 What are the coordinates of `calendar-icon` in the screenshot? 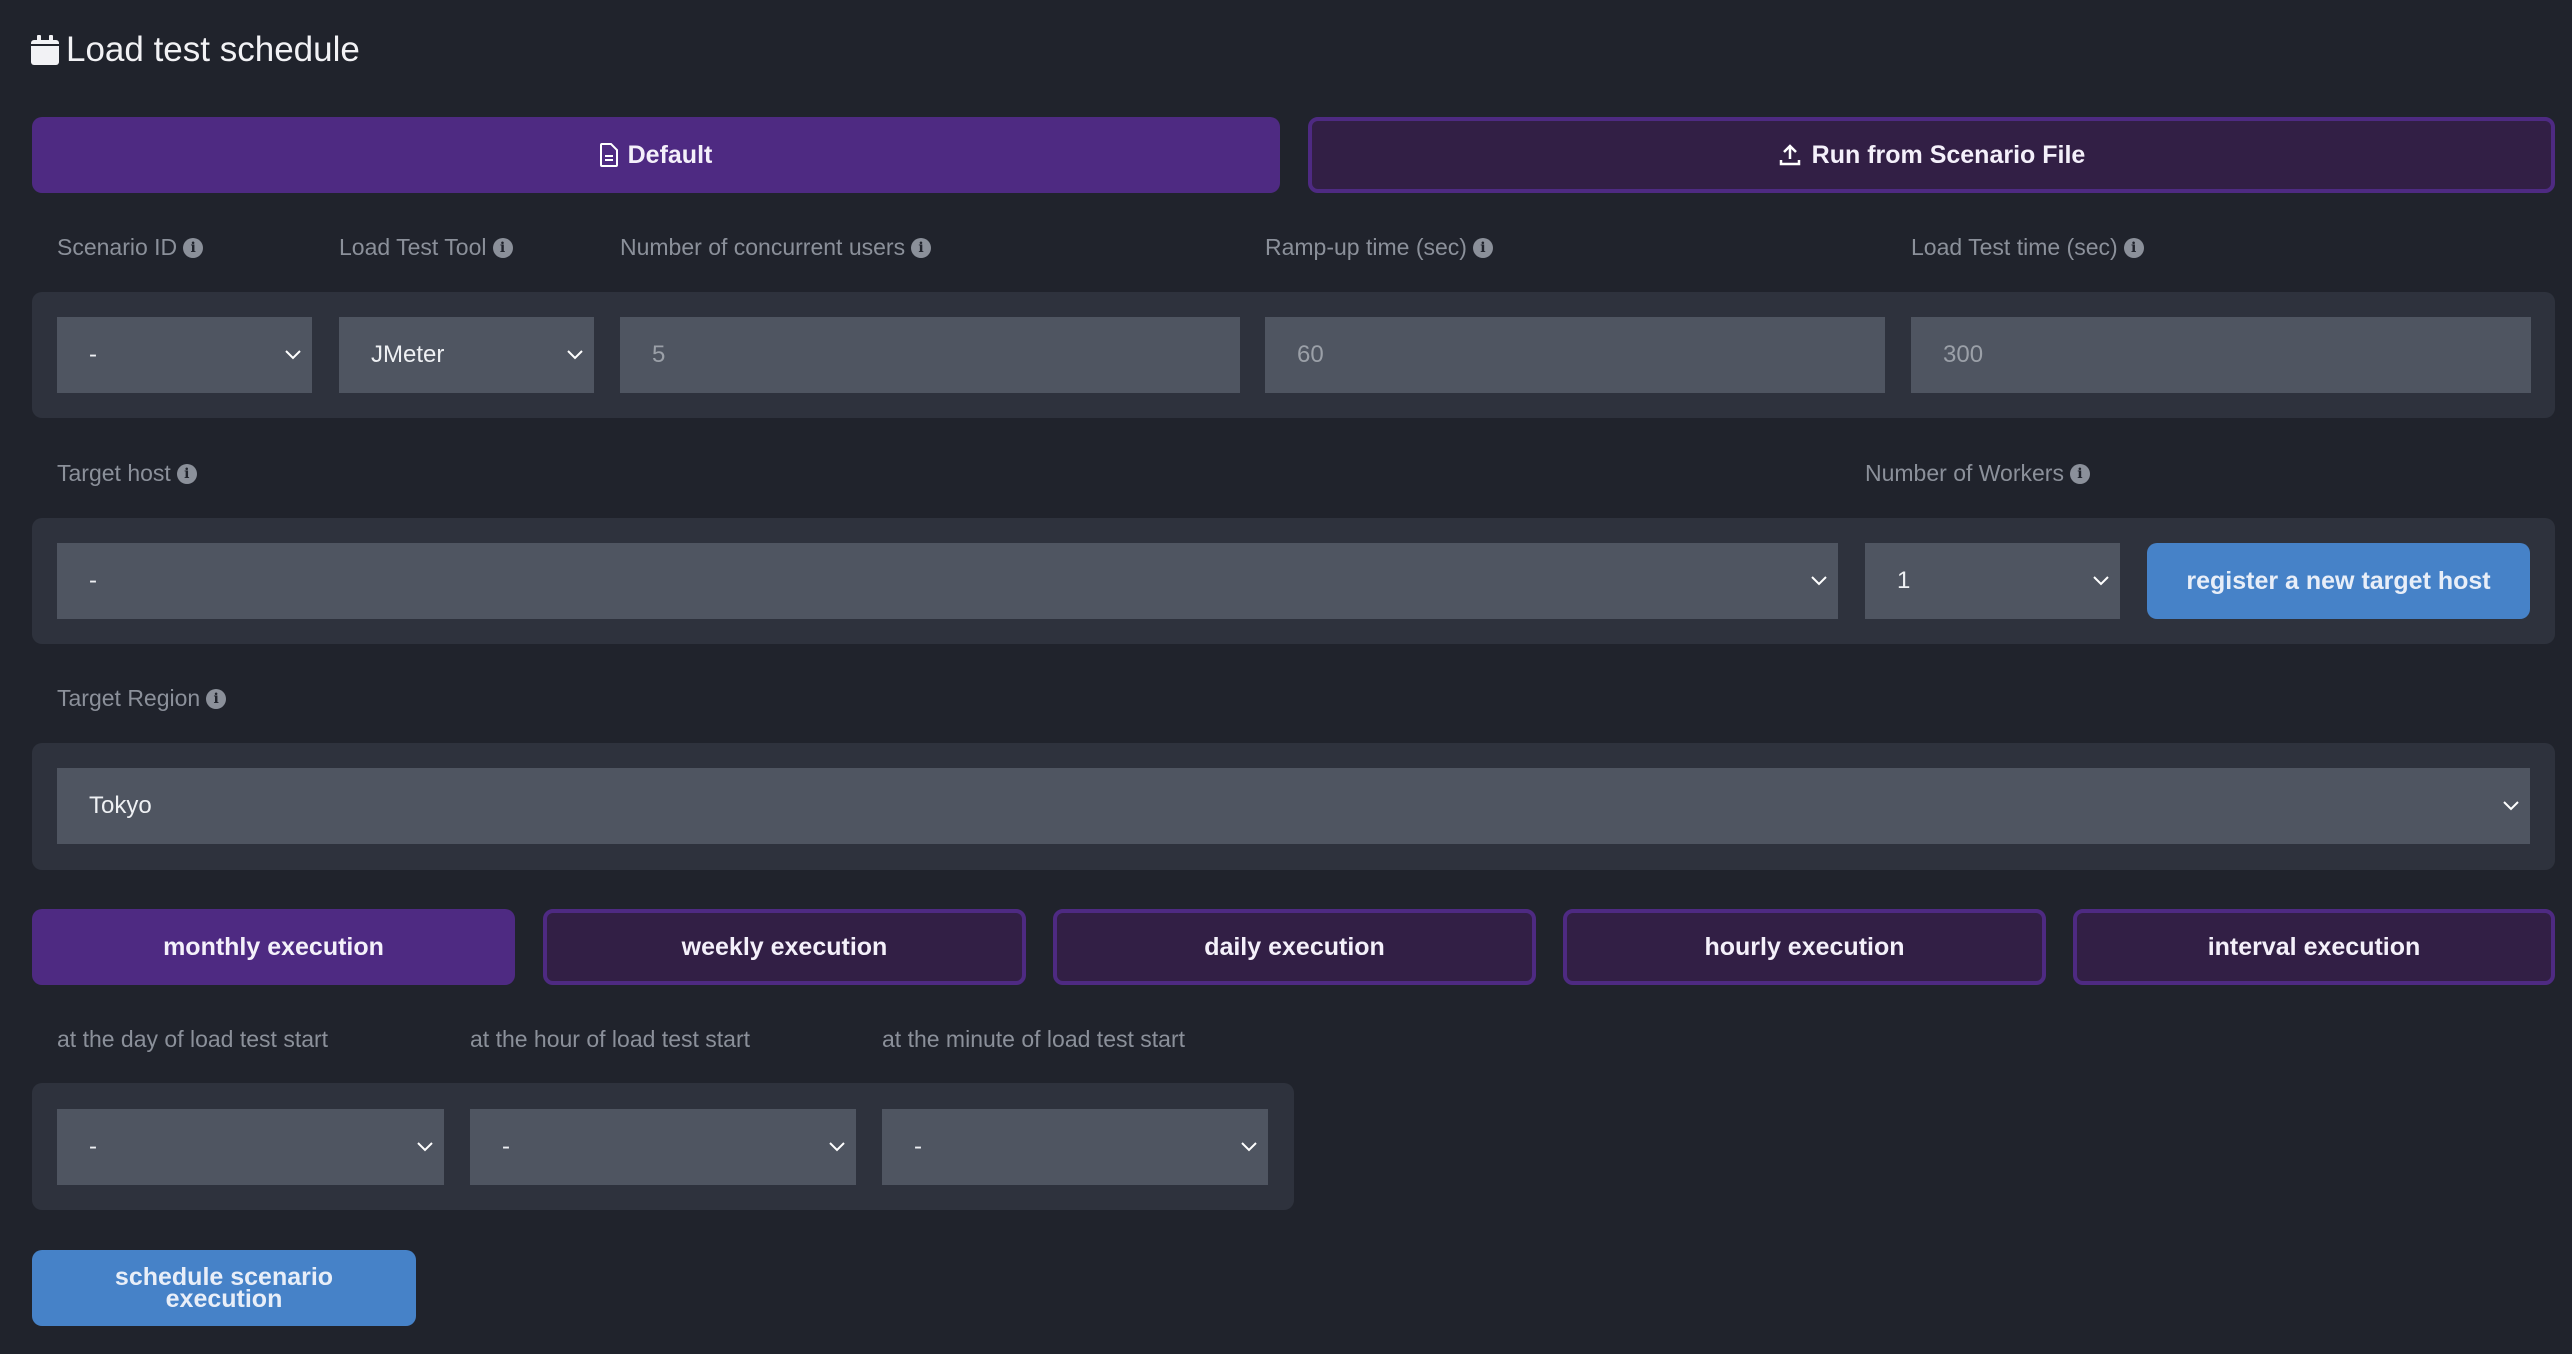 It's located at (45, 50).